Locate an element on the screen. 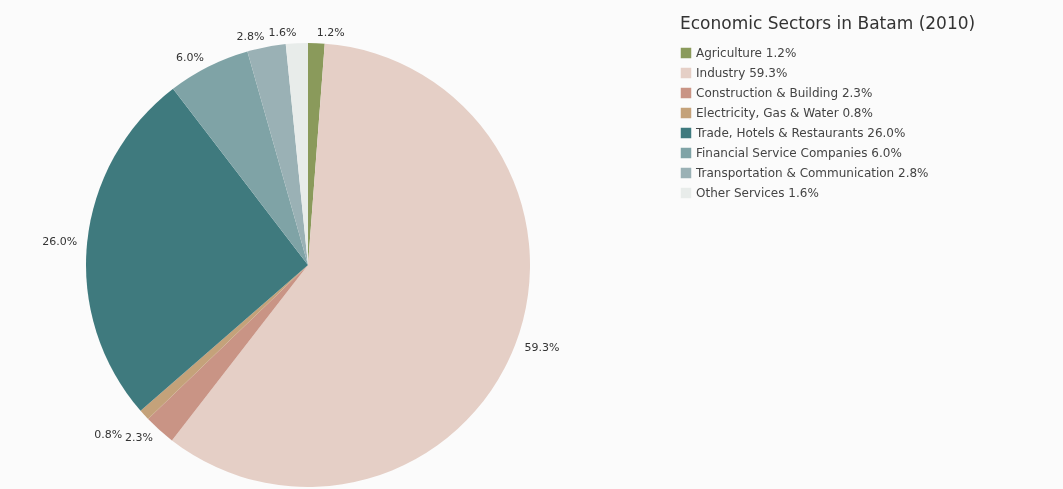 This screenshot has width=1063, height=489. data-label: 2.8% is located at coordinates (250, 37).